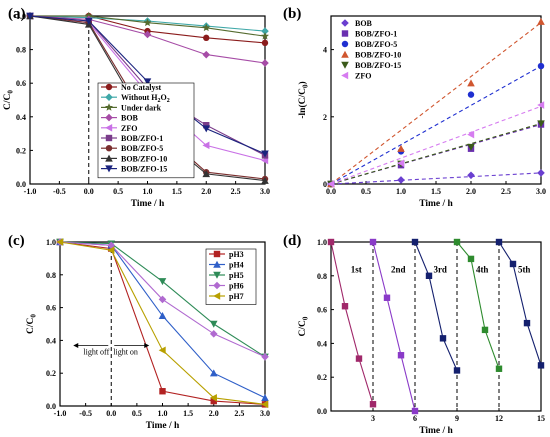  I want to click on legend-entry-name: Under dark, so click(141, 107).